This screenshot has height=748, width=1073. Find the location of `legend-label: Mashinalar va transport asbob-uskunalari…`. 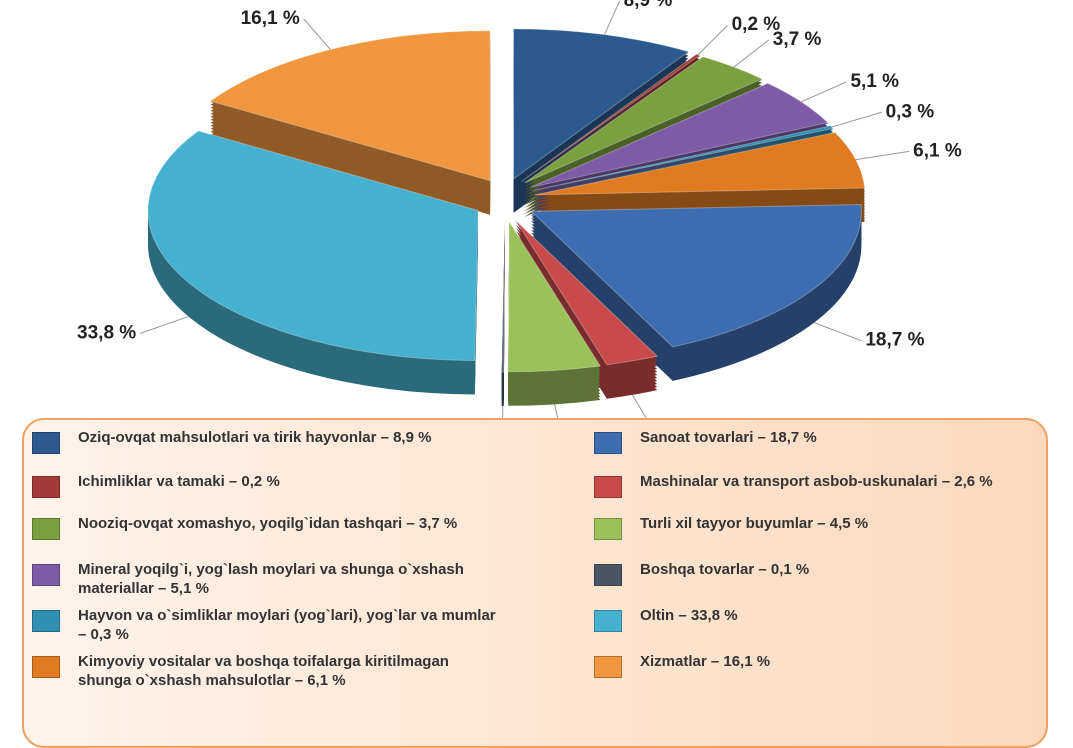

legend-label: Mashinalar va transport asbob-uskunalari… is located at coordinates (820, 481).